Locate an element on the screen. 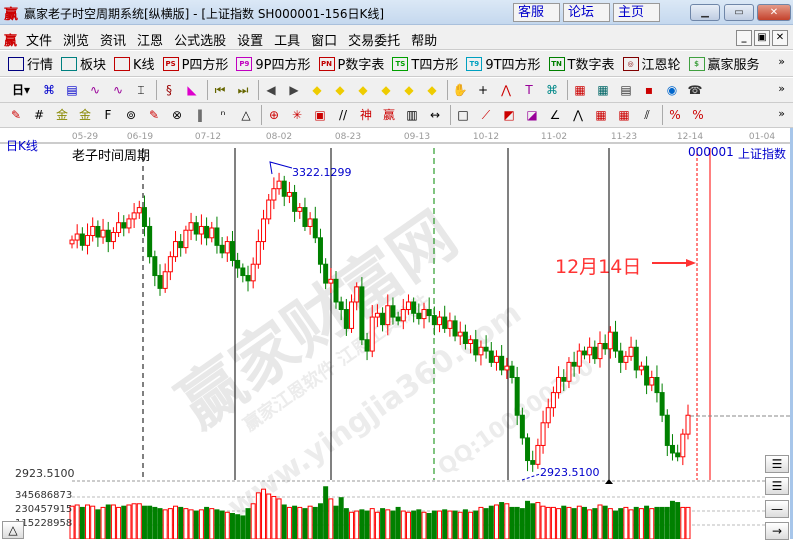  target-icon: ⊕ is located at coordinates (274, 115).